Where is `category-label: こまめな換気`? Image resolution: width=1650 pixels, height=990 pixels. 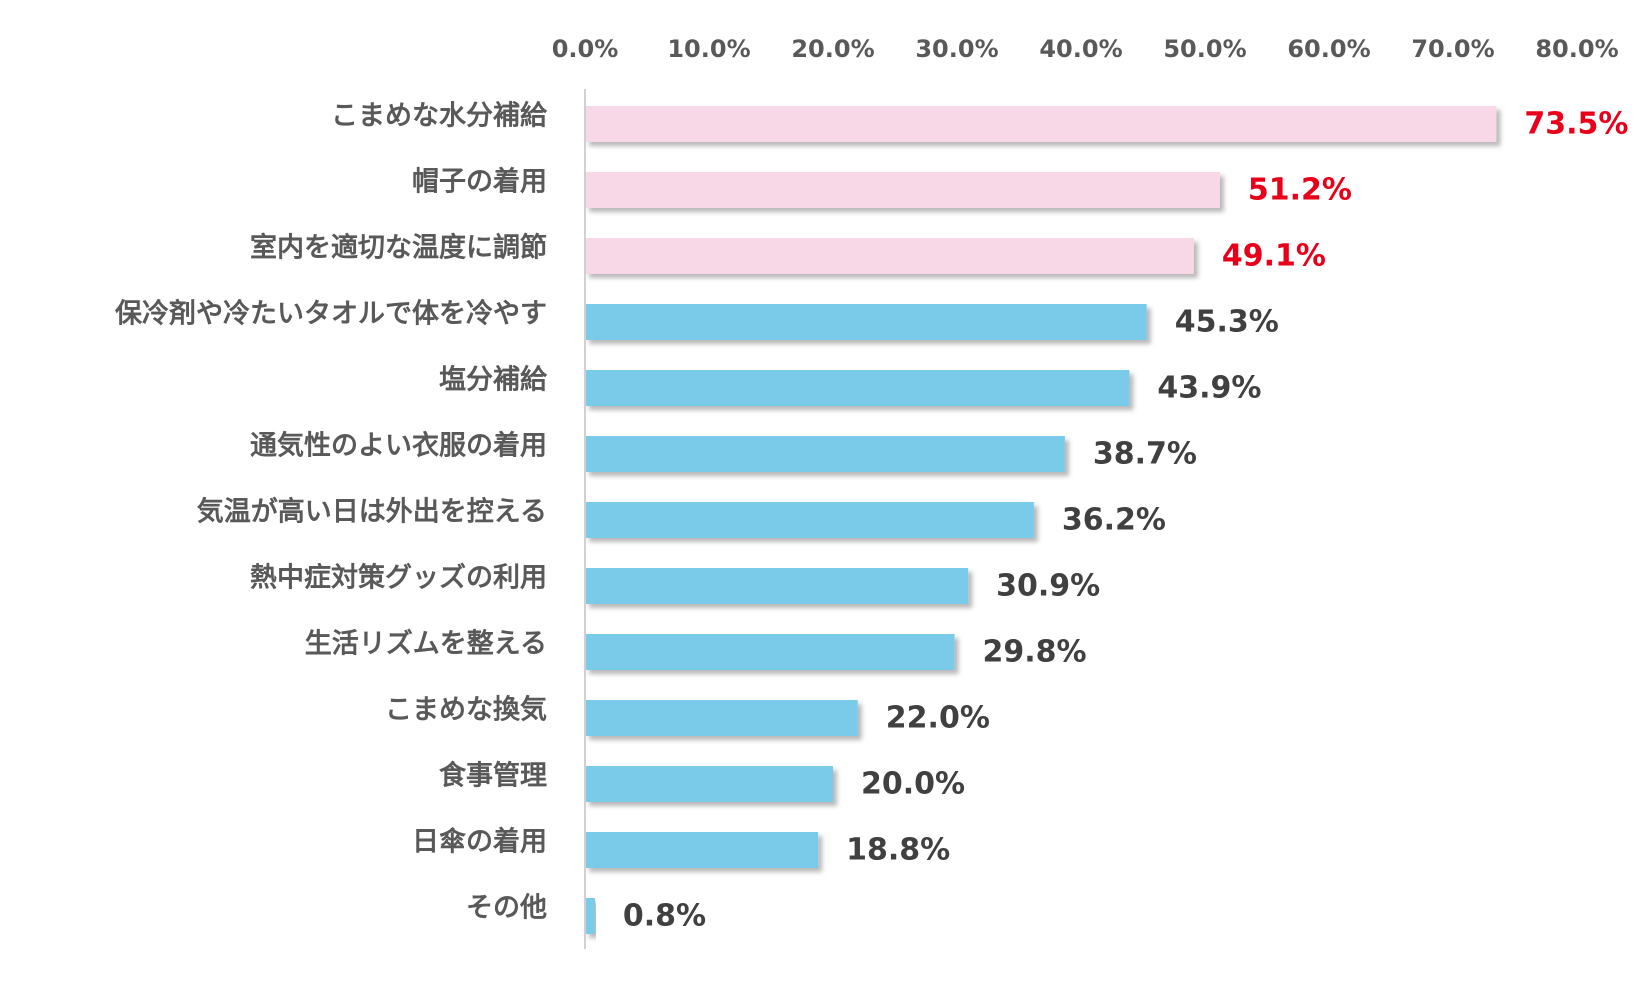
category-label: こまめな換気 is located at coordinates (466, 710).